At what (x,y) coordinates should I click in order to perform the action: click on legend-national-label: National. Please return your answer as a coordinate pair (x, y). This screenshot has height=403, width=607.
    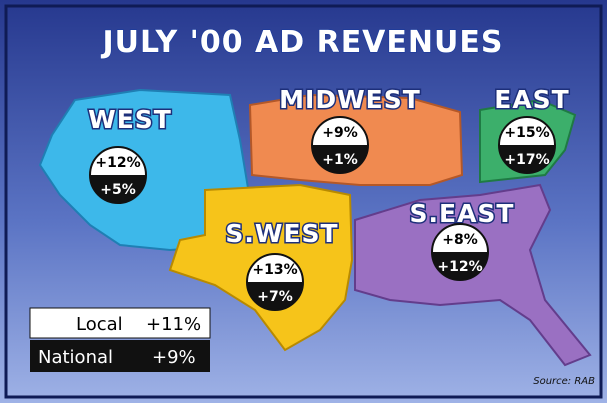
    Looking at the image, I should click on (75, 357).